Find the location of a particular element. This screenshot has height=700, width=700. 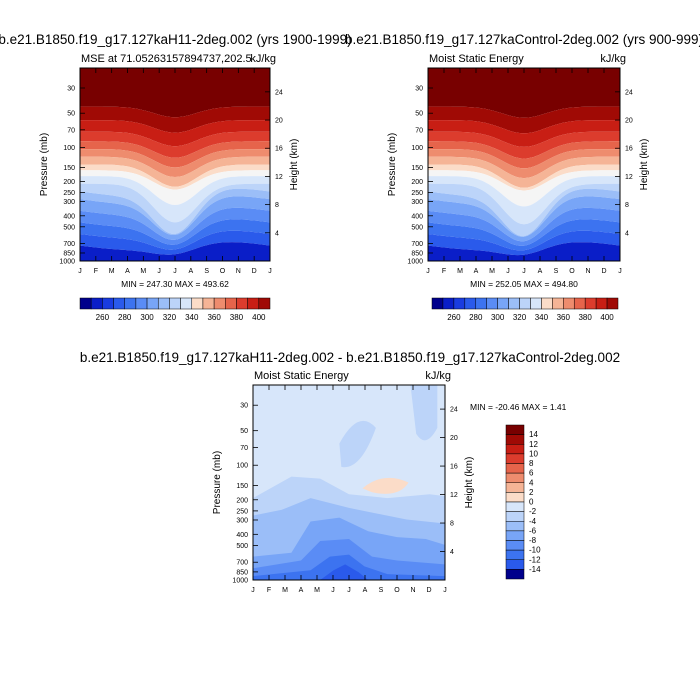

colorbar-label: 10 is located at coordinates (533, 453).